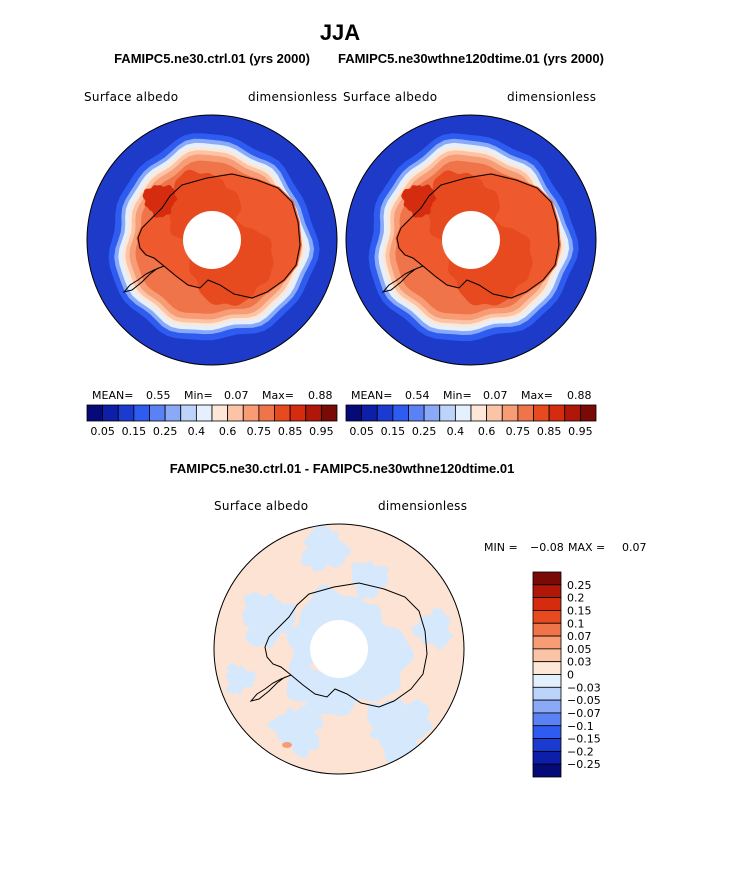 Image resolution: width=733 pixels, height=882 pixels. Describe the element at coordinates (457, 395) in the screenshot. I see `right-min-label: Min=` at that location.